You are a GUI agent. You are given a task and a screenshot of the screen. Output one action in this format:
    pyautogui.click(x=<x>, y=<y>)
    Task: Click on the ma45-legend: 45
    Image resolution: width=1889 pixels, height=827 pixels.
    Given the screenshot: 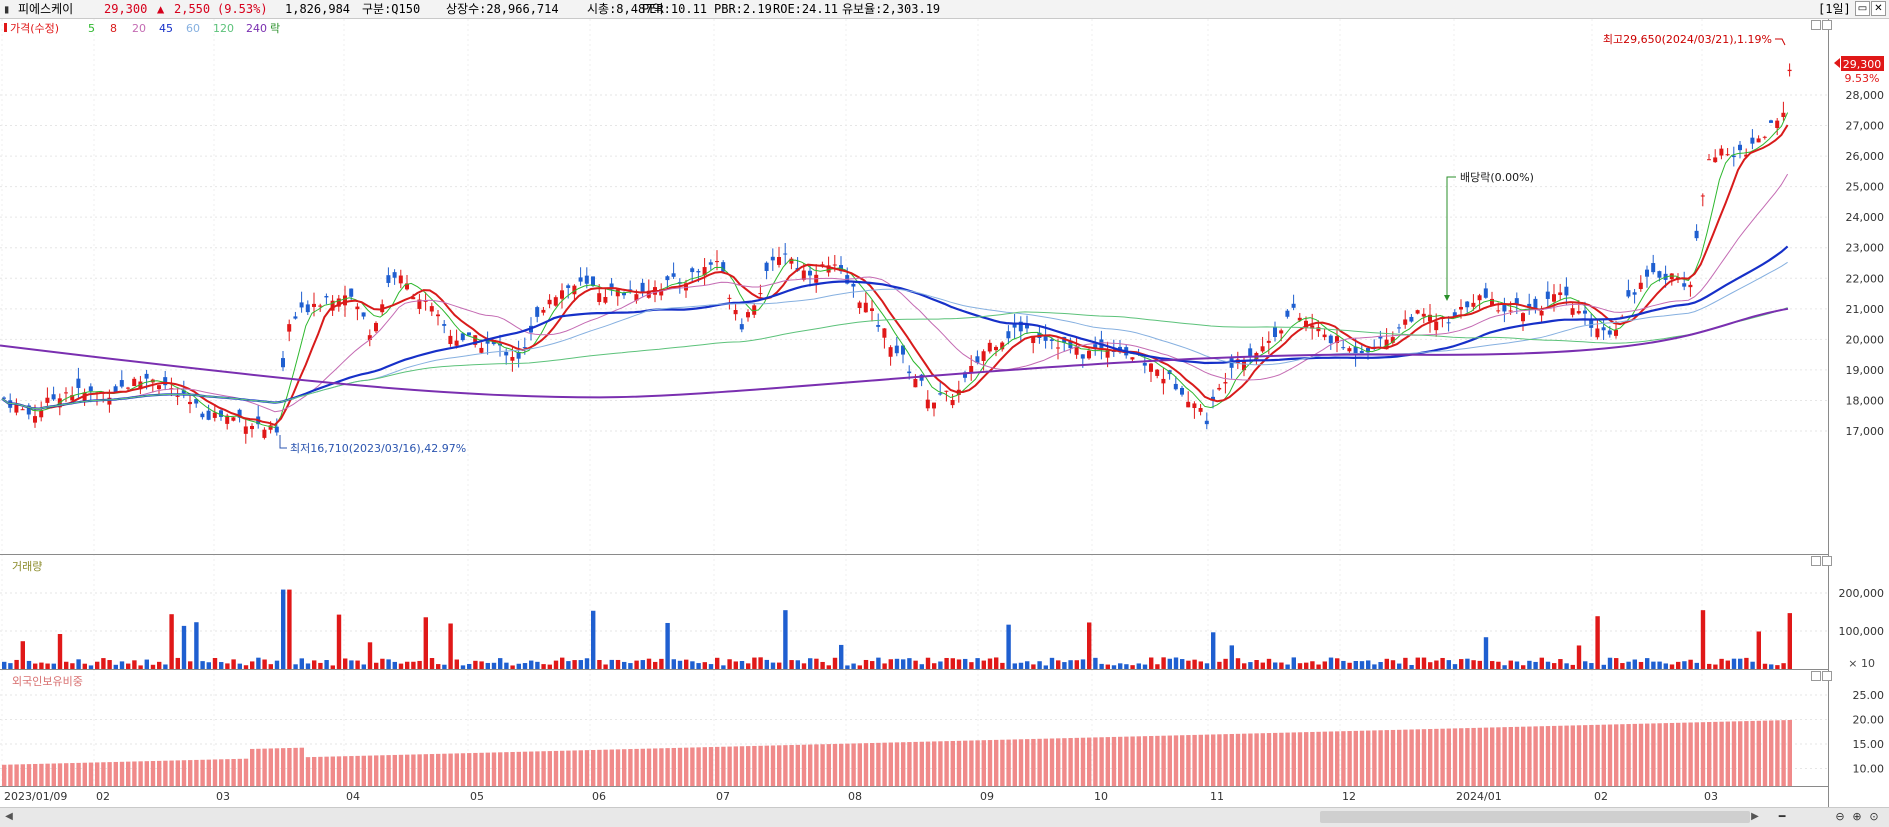 What is the action you would take?
    pyautogui.click(x=166, y=28)
    